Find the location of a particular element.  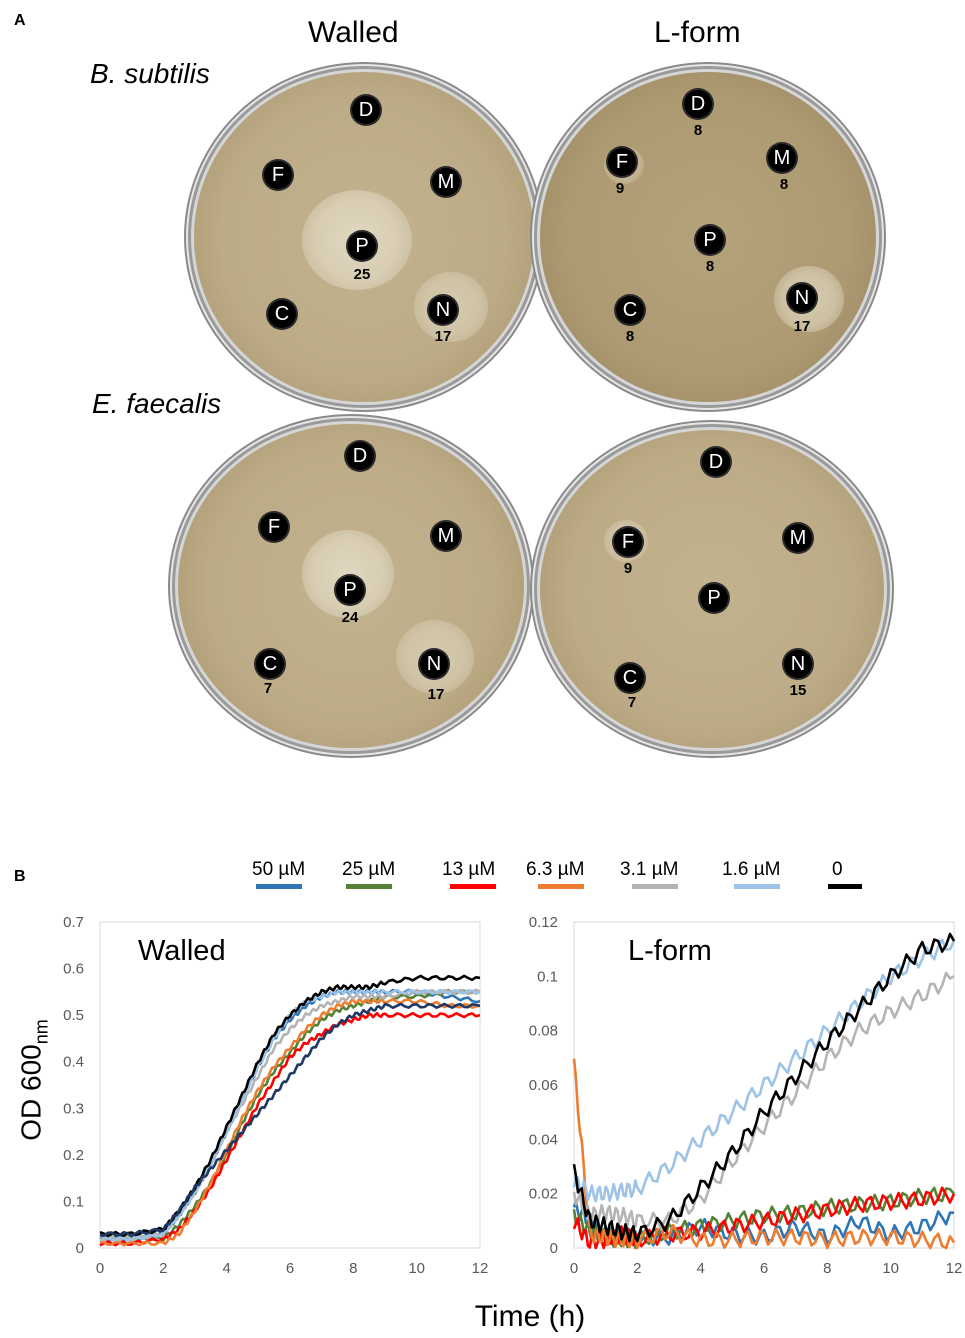

column-title-lform: L-form is located at coordinates (697, 32).